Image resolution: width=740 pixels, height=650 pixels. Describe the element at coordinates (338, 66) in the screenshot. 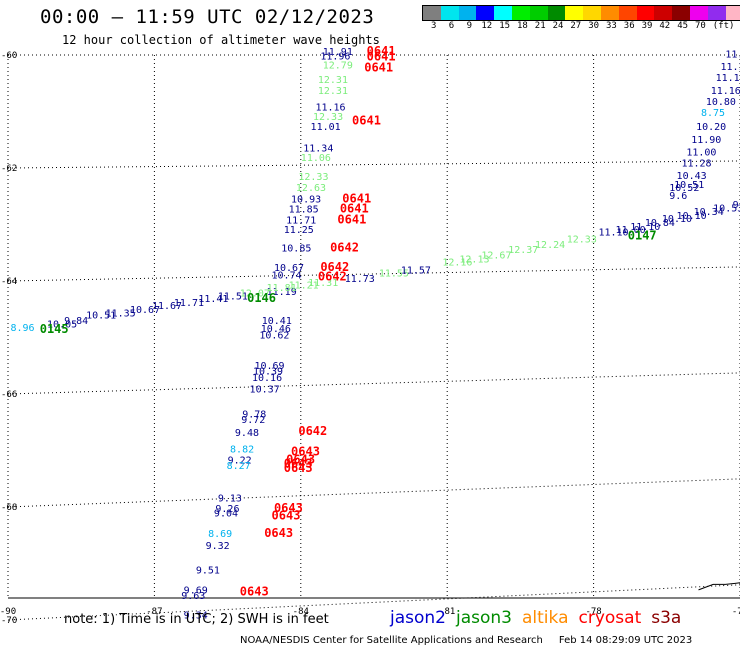

I see `swh-value-label: 12.79` at that location.